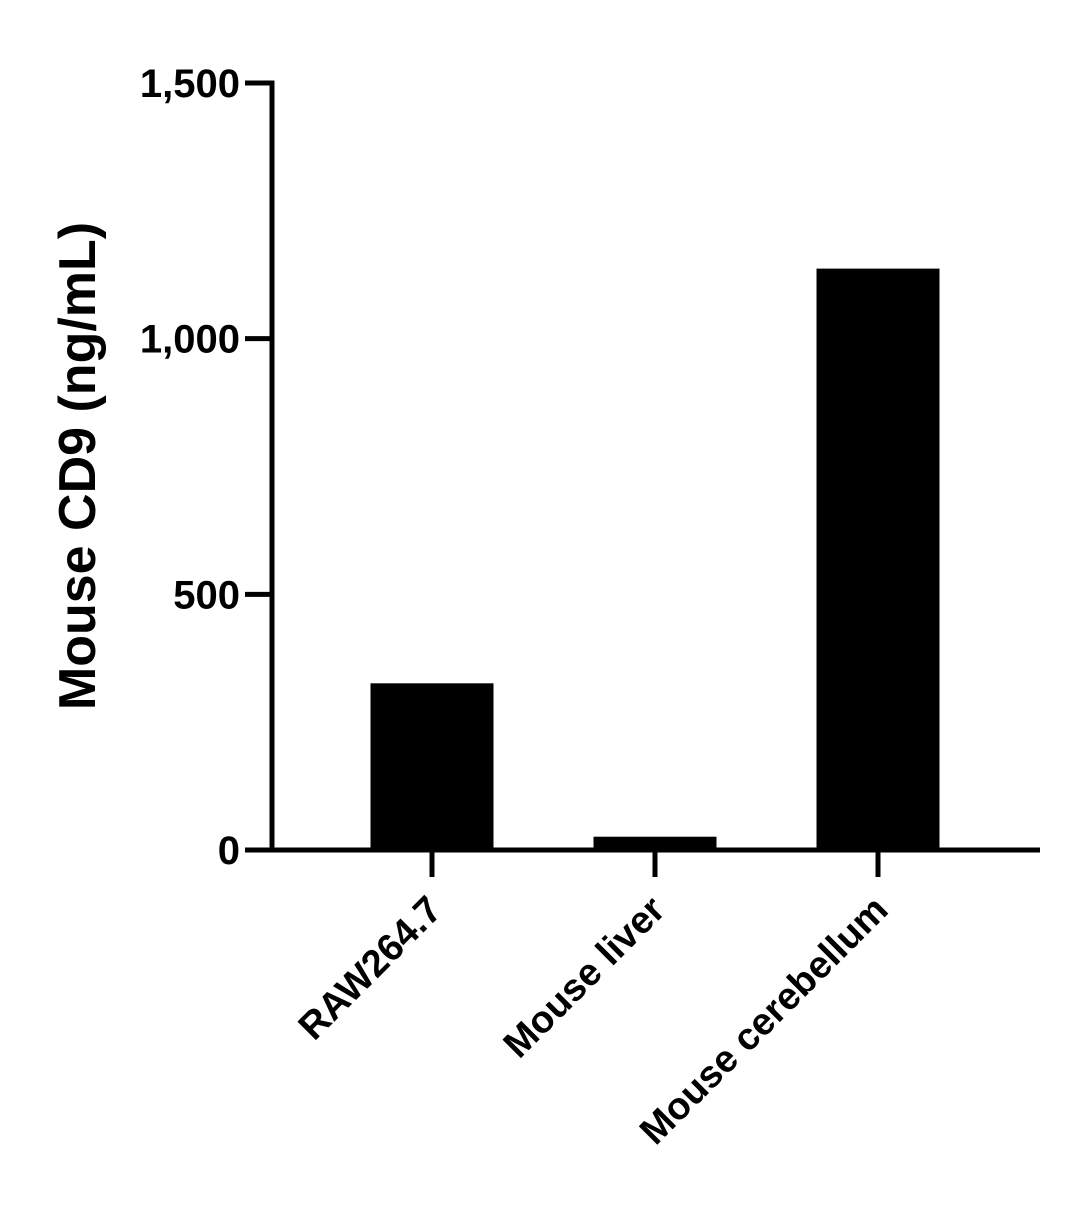 The image size is (1069, 1208). Describe the element at coordinates (190, 340) in the screenshot. I see `y-tick-label: 1,000` at that location.